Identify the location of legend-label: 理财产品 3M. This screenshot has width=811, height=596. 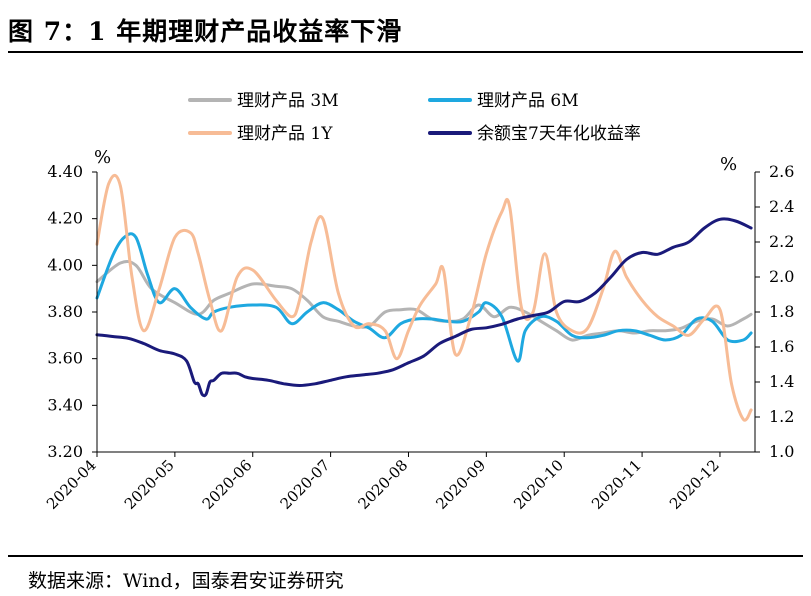
(288, 101).